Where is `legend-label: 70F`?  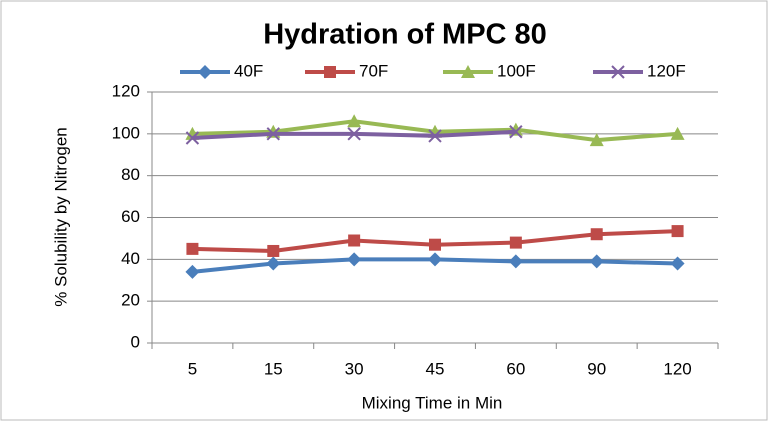 legend-label: 70F is located at coordinates (373, 70).